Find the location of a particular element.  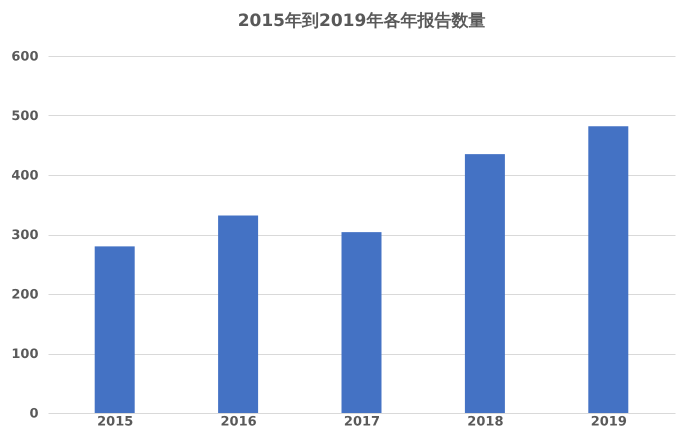

y-tick-label: 500 is located at coordinates (24, 116).